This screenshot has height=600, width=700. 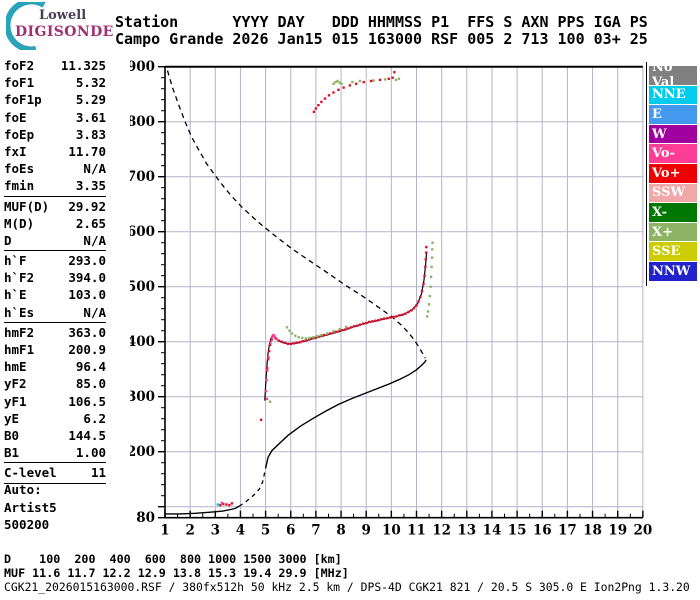 I want to click on axis-tick-label: 400, so click(x=142, y=342).